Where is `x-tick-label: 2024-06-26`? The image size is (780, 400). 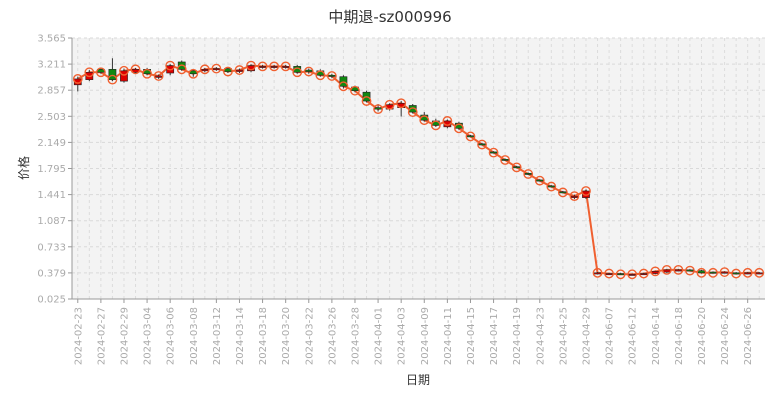
x-tick-label: 2024-06-26 is located at coordinates (748, 336).